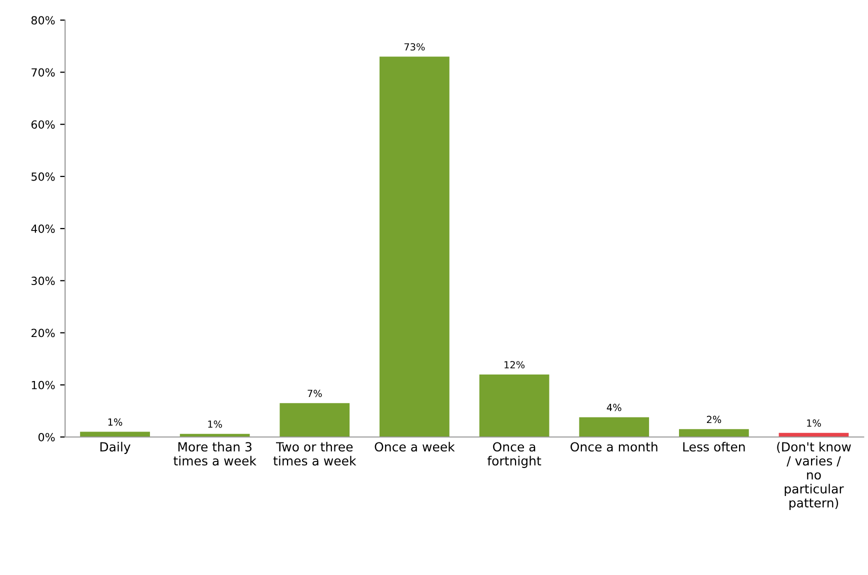  What do you see at coordinates (46, 437) in the screenshot?
I see `y-tick-label: 0%` at bounding box center [46, 437].